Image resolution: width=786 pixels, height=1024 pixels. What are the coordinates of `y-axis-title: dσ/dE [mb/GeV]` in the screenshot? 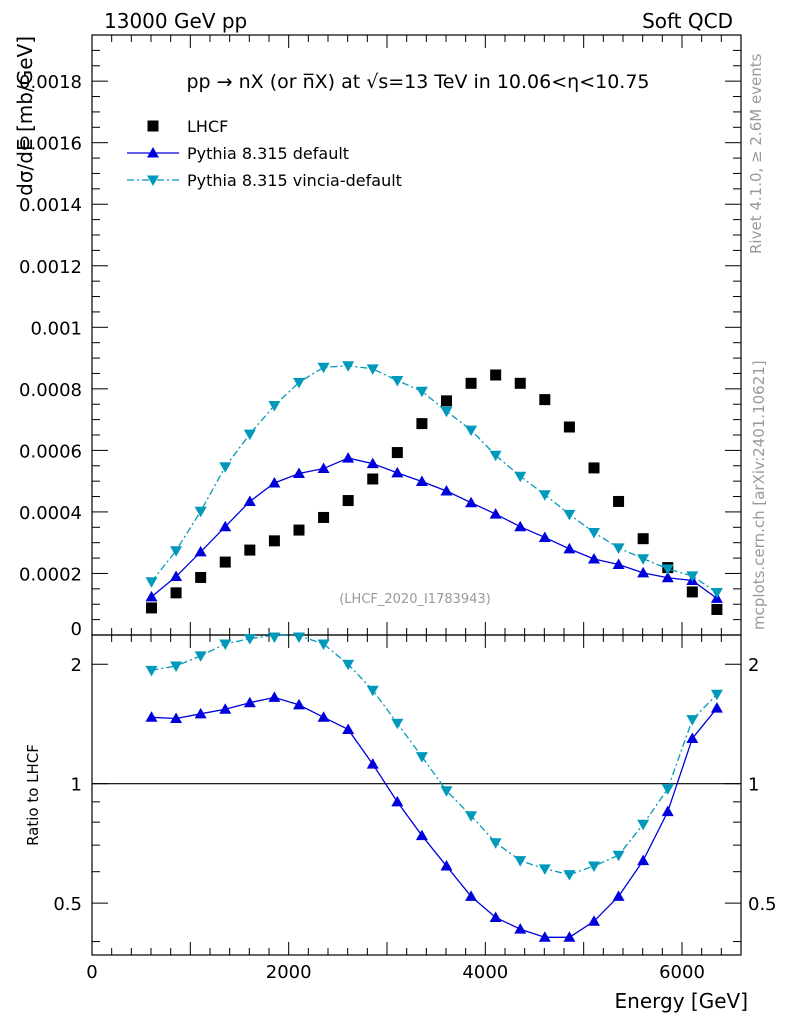 It's located at (25, 116).